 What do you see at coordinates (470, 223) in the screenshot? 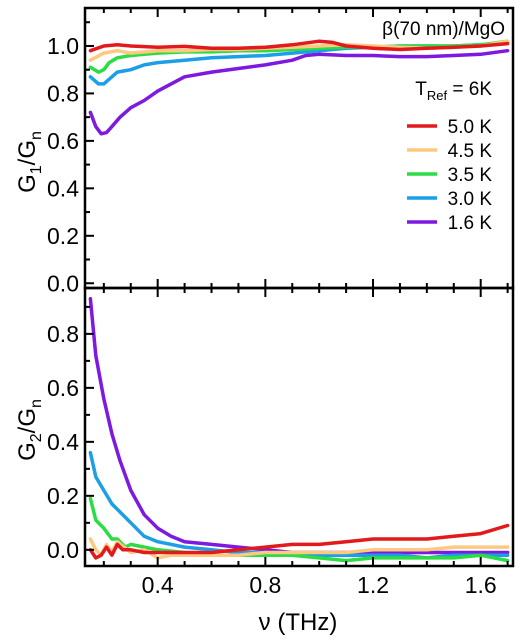
I see `legend-label: 1.6 K` at bounding box center [470, 223].